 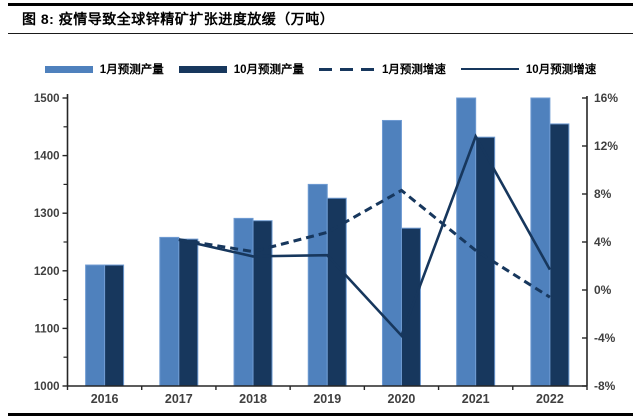 I want to click on x-axis-category-label: 2017, so click(x=179, y=399).